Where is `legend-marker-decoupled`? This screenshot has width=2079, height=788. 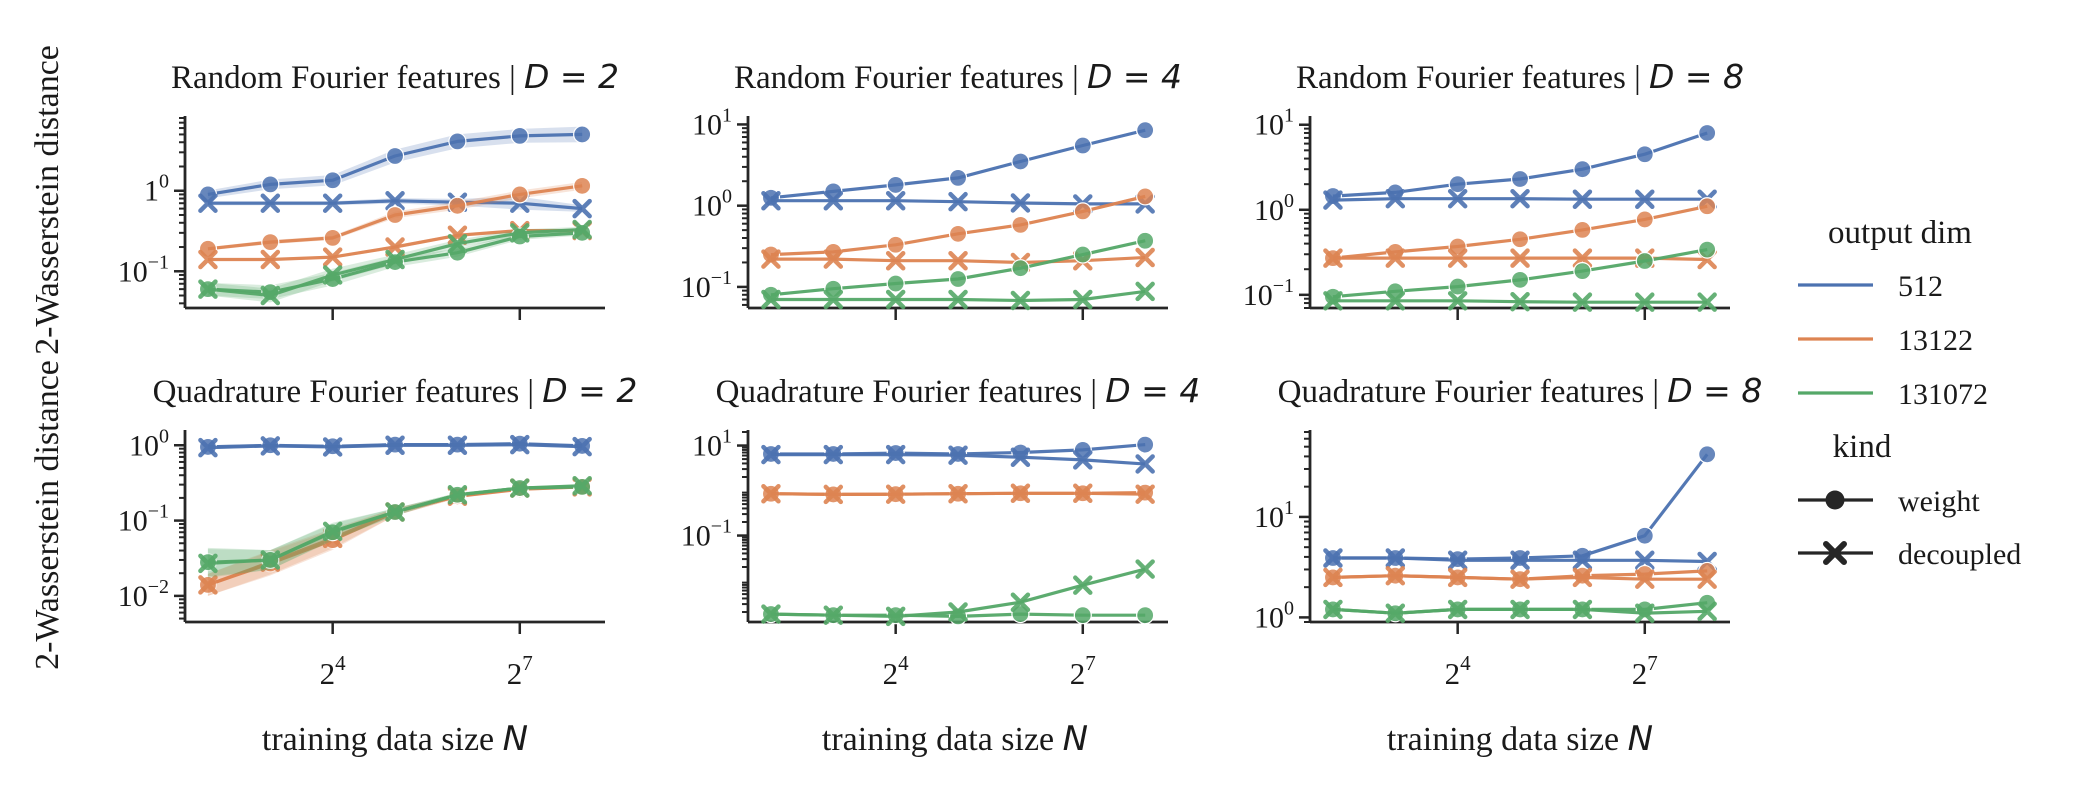
legend-marker-decoupled is located at coordinates (1835, 553).